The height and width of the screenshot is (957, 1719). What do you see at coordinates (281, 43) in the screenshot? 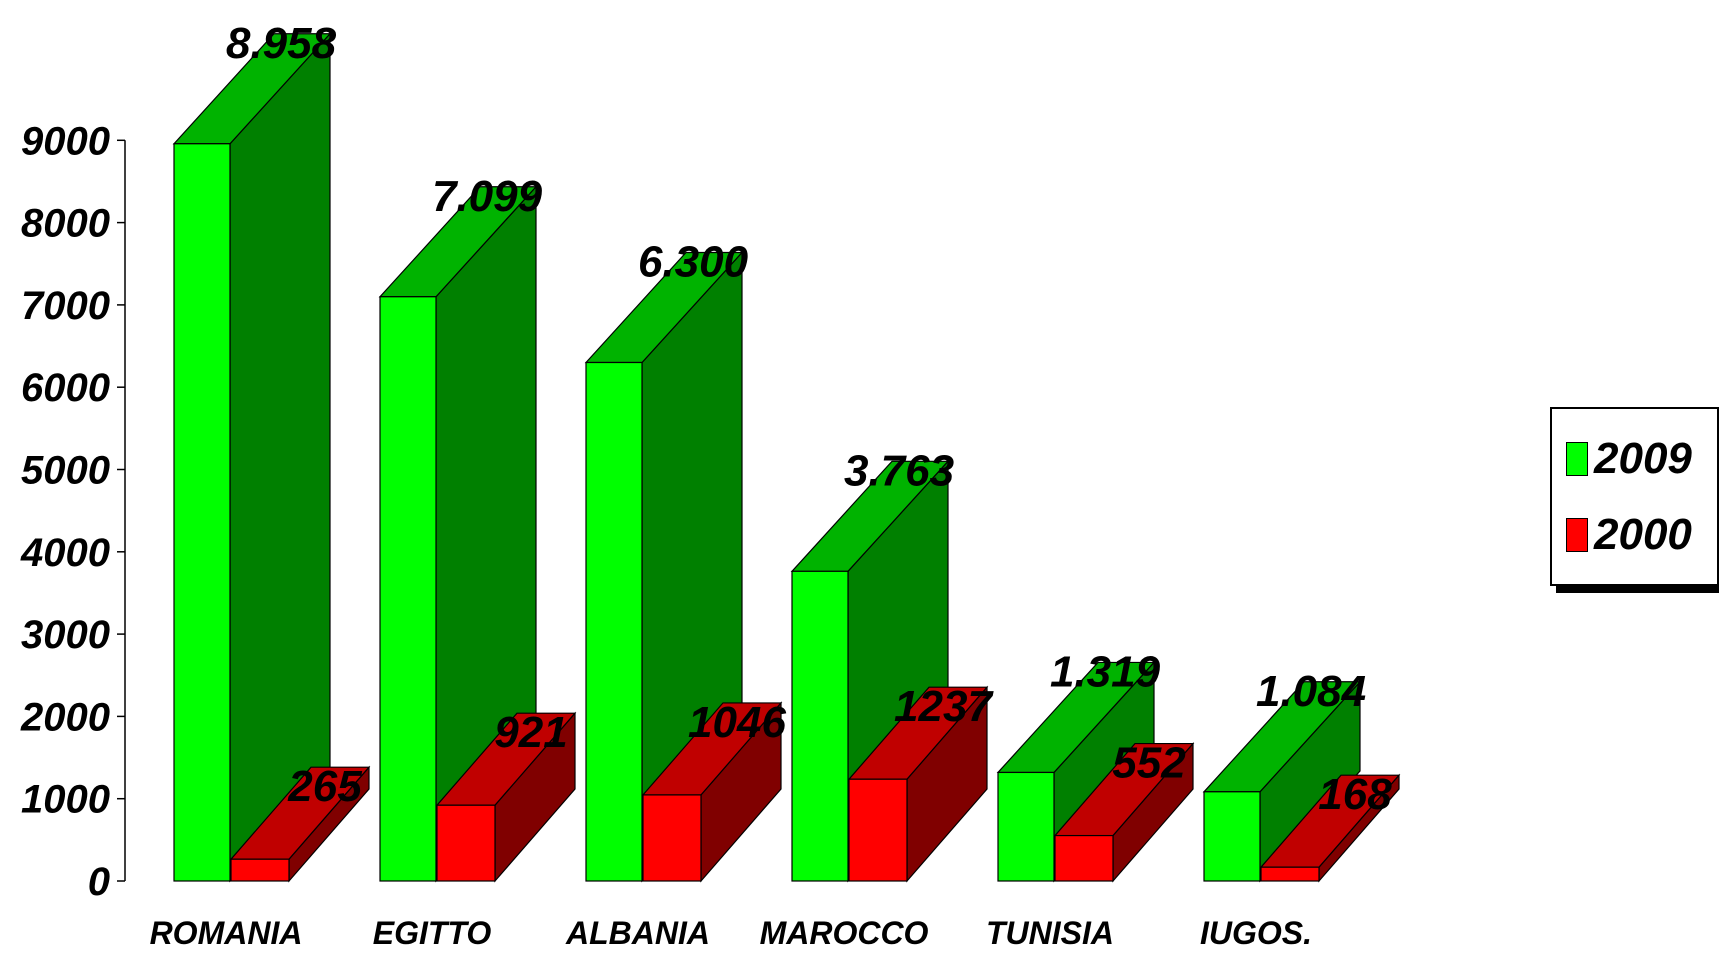
I see `data-label-2009: 8.958` at bounding box center [281, 43].